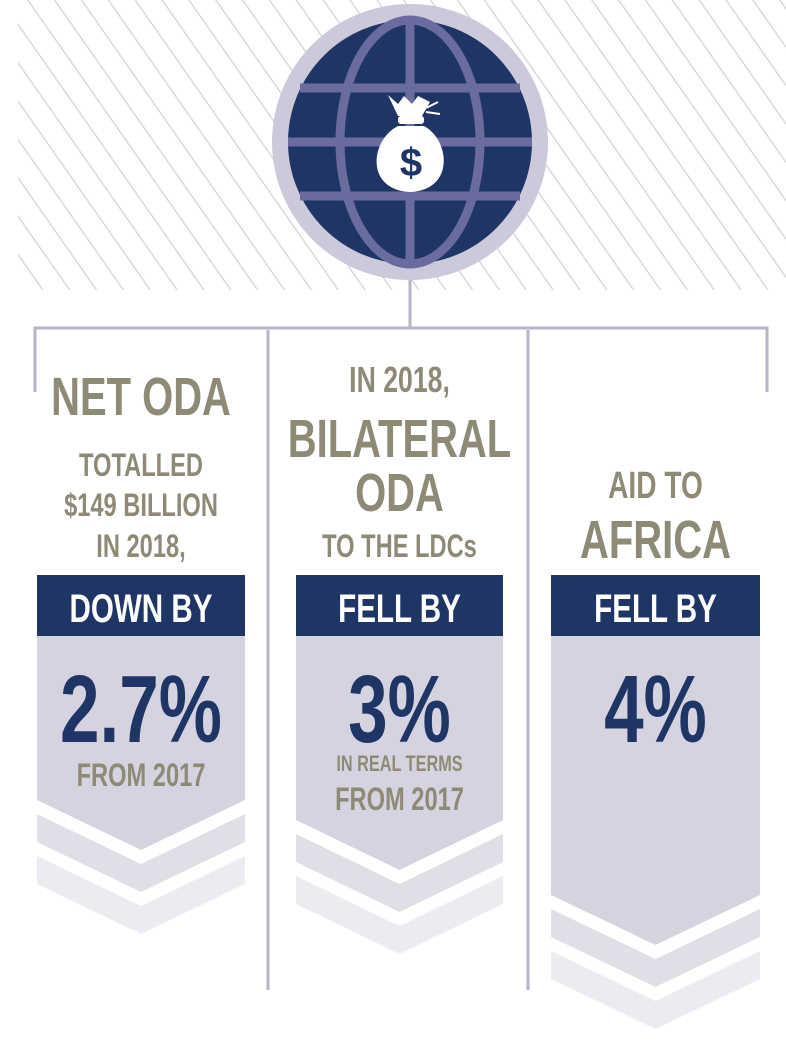 The image size is (786, 1047). Describe the element at coordinates (655, 486) in the screenshot. I see `text-line: AID TO` at that location.